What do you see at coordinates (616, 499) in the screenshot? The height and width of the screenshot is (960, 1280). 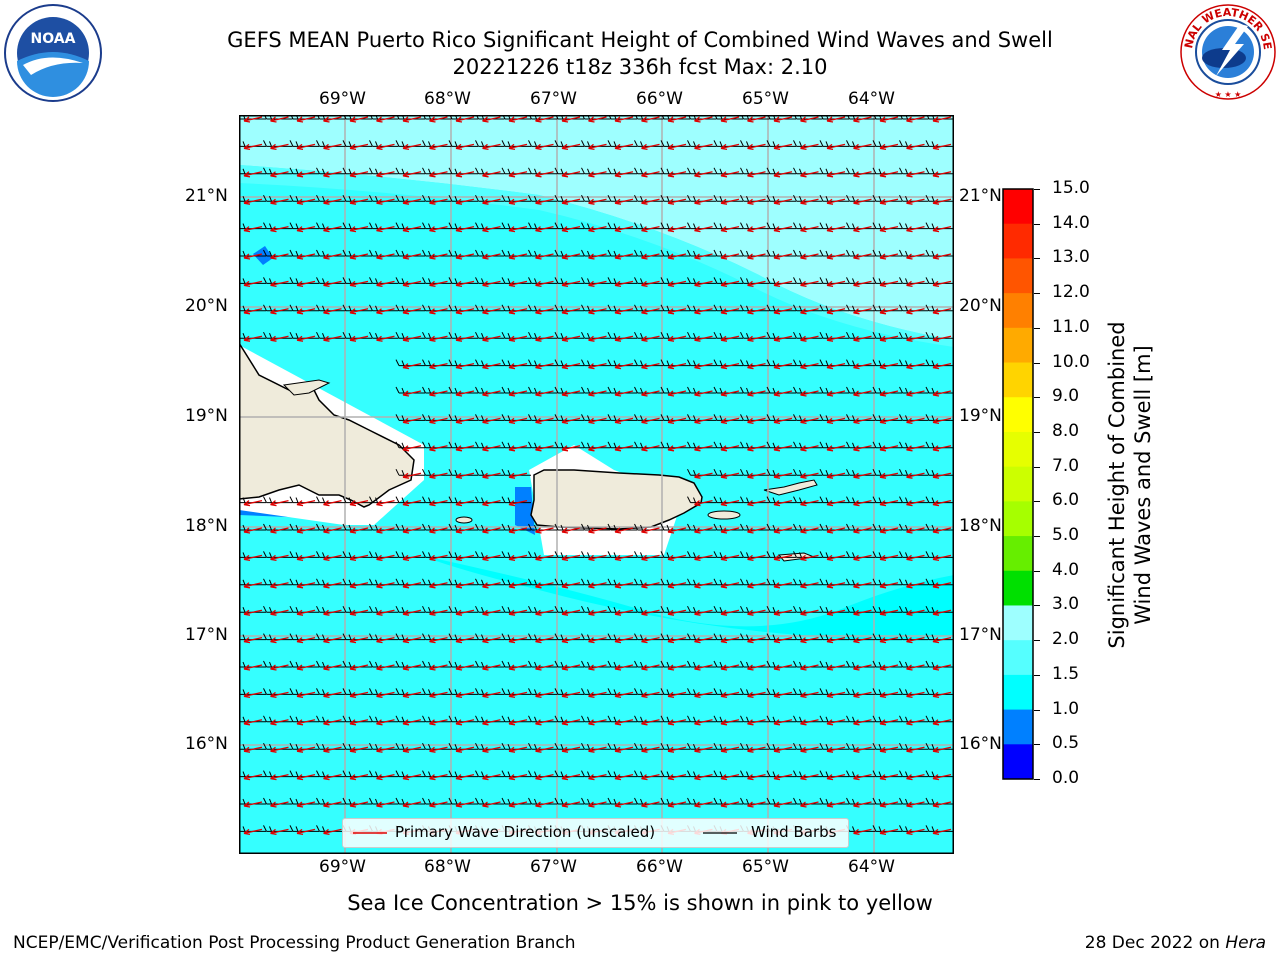 I see `puerto-rico-island` at bounding box center [616, 499].